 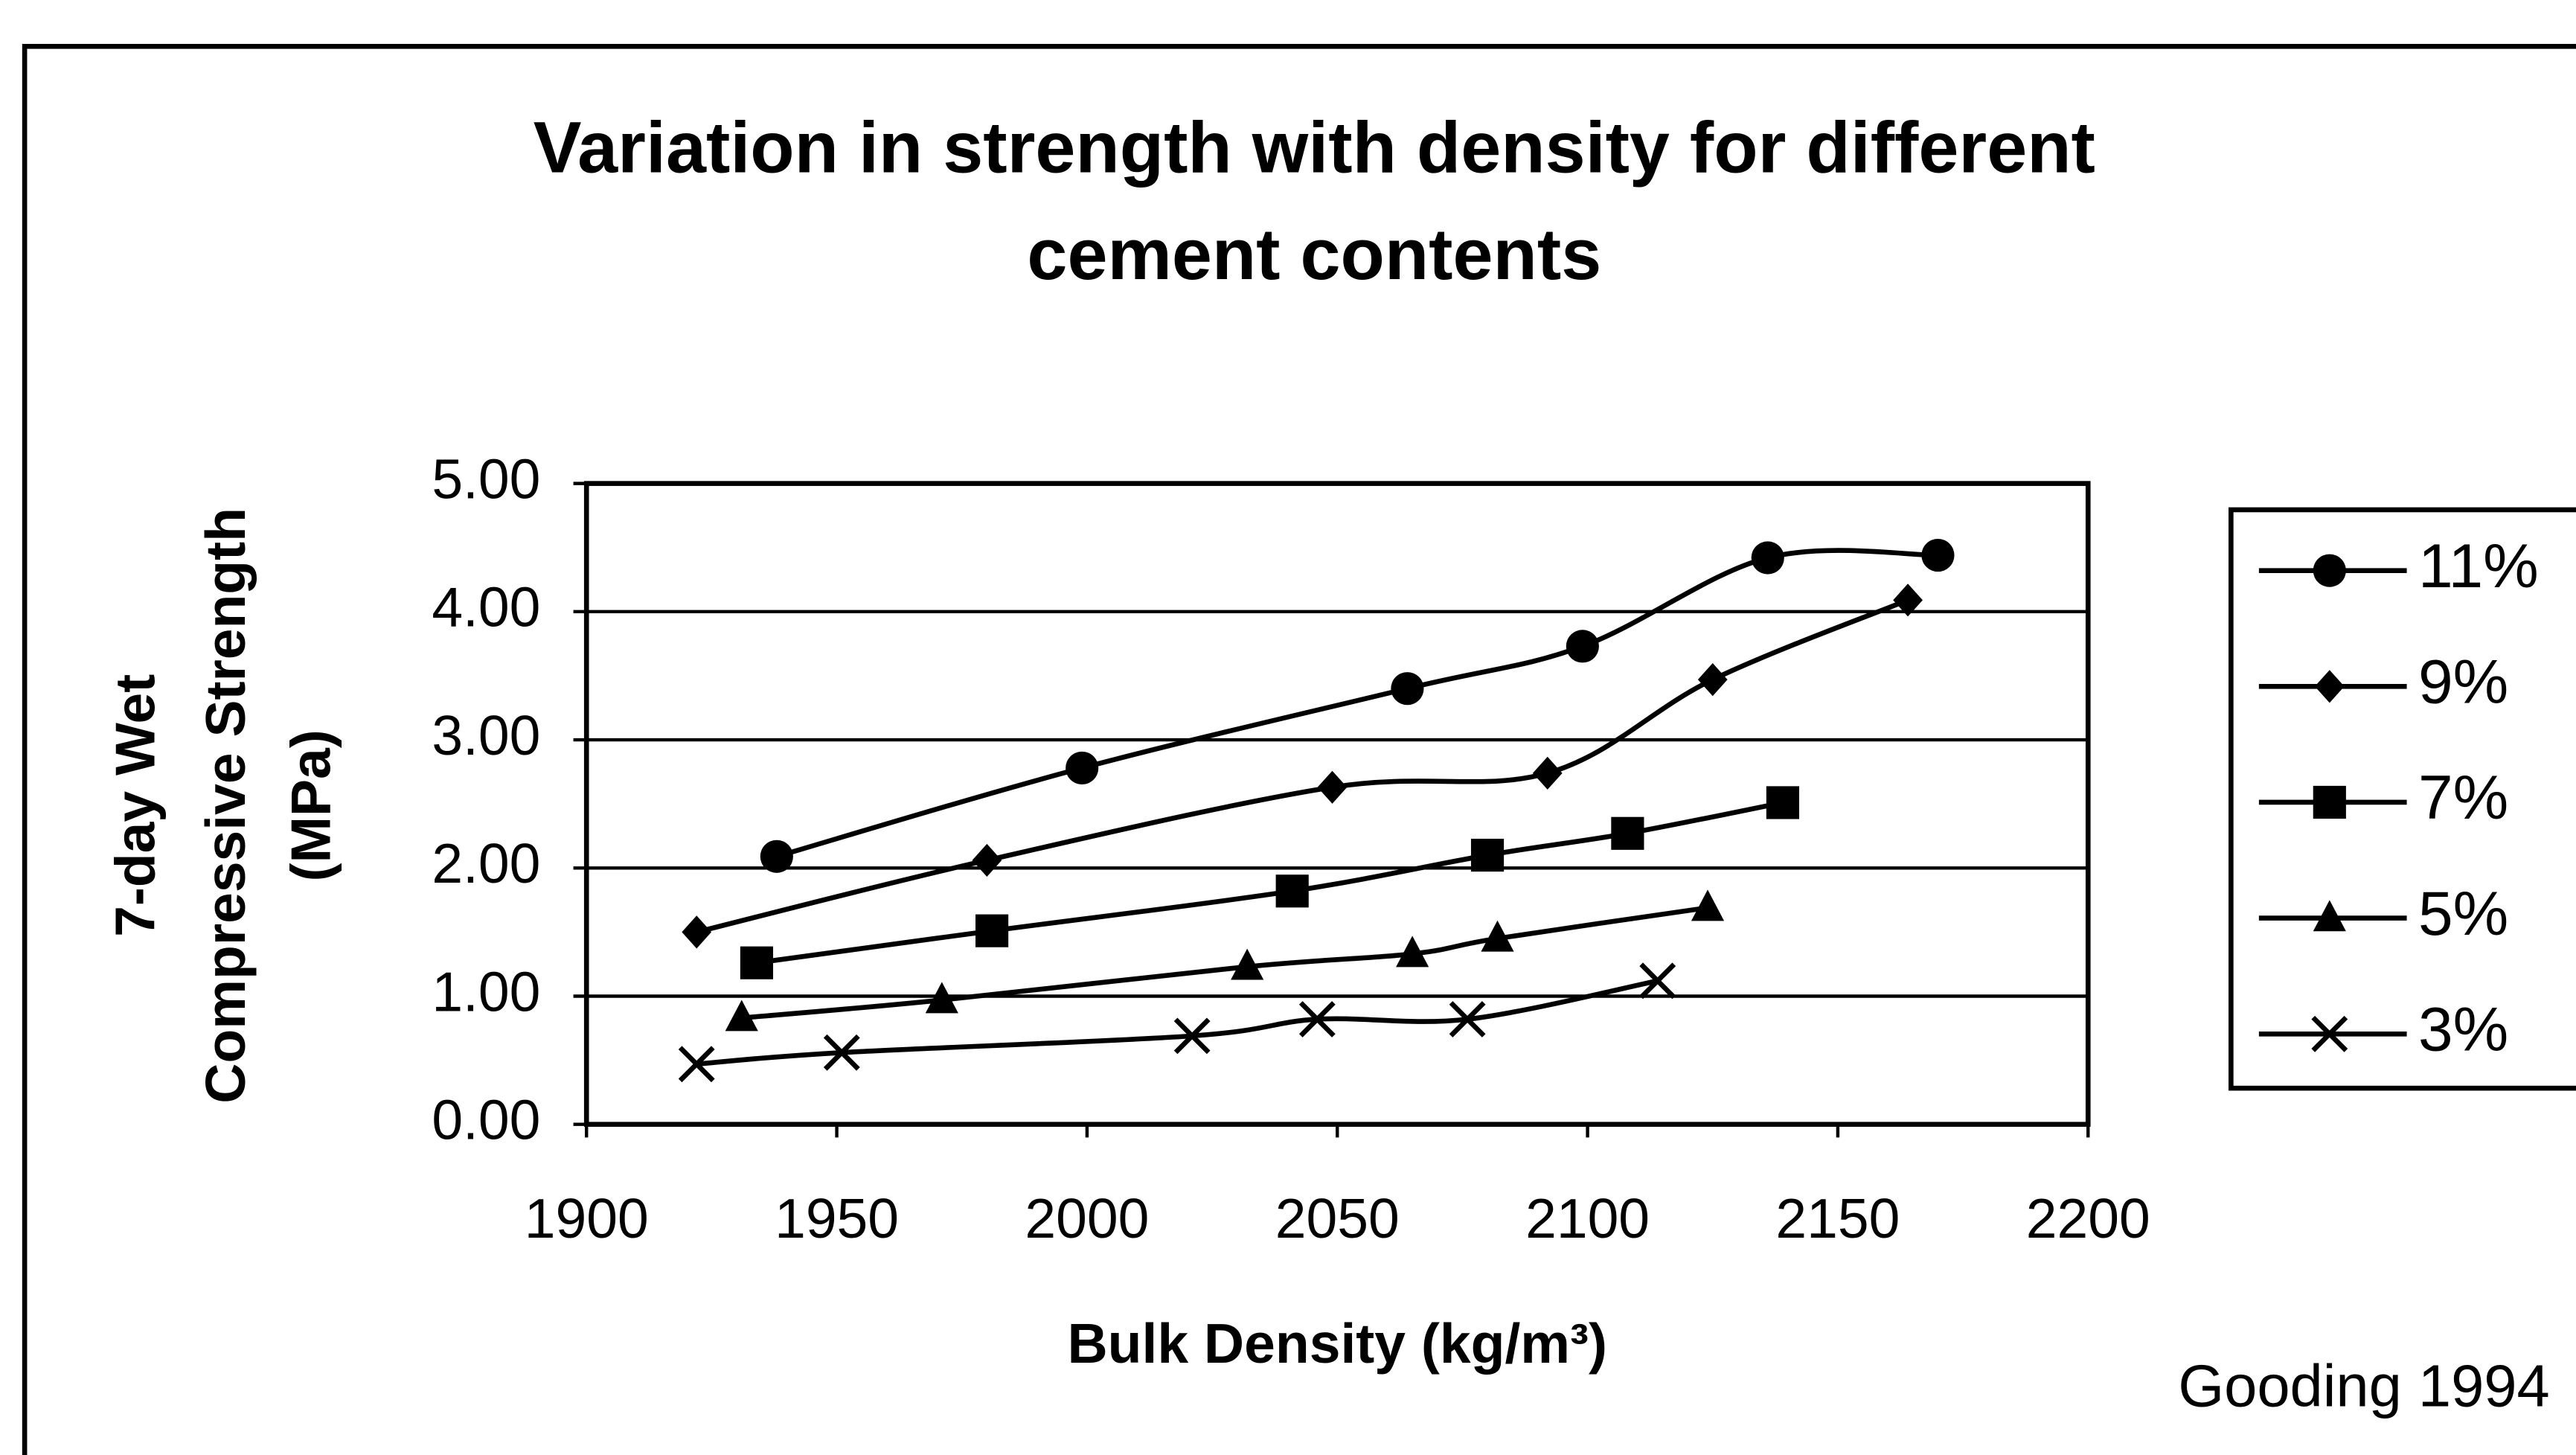 I want to click on x-tick-label: 2100, so click(x=1587, y=1218).